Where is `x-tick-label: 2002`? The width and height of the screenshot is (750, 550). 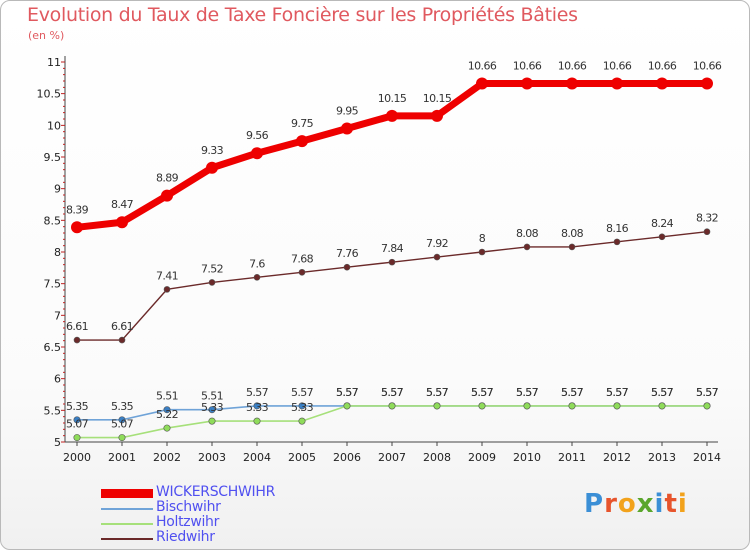 x-tick-label: 2002 is located at coordinates (167, 457).